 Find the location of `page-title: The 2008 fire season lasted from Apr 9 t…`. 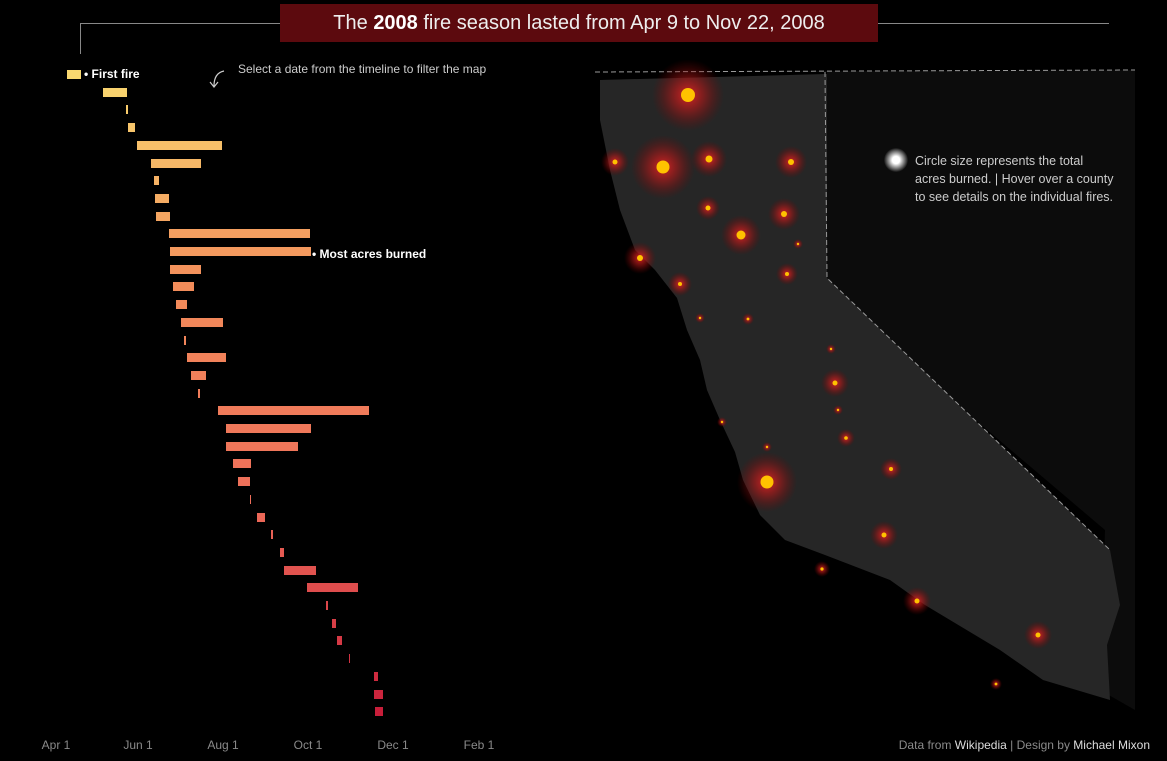

page-title: The 2008 fire season lasted from Apr 9 t… is located at coordinates (579, 23).